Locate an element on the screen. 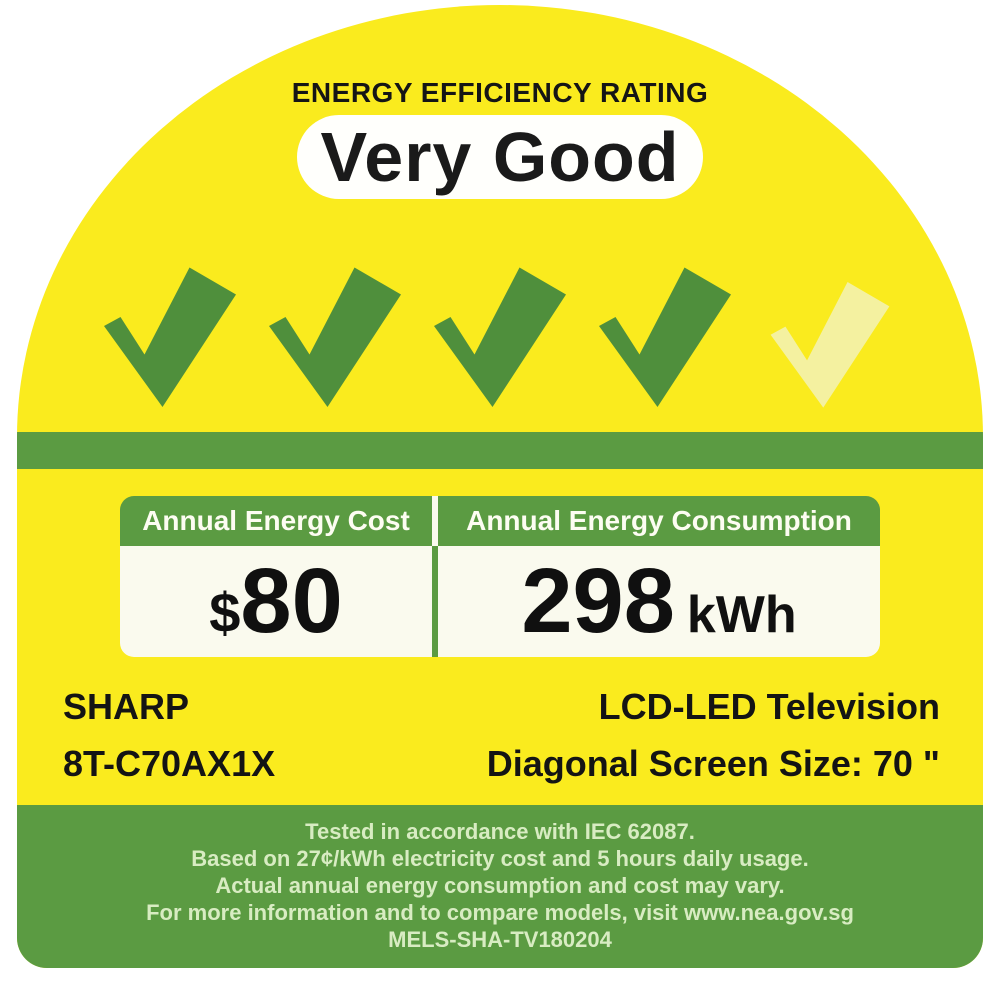 The height and width of the screenshot is (1000, 1000). footer-line: Tested in accordance with IEC 62087. is located at coordinates (500, 831).